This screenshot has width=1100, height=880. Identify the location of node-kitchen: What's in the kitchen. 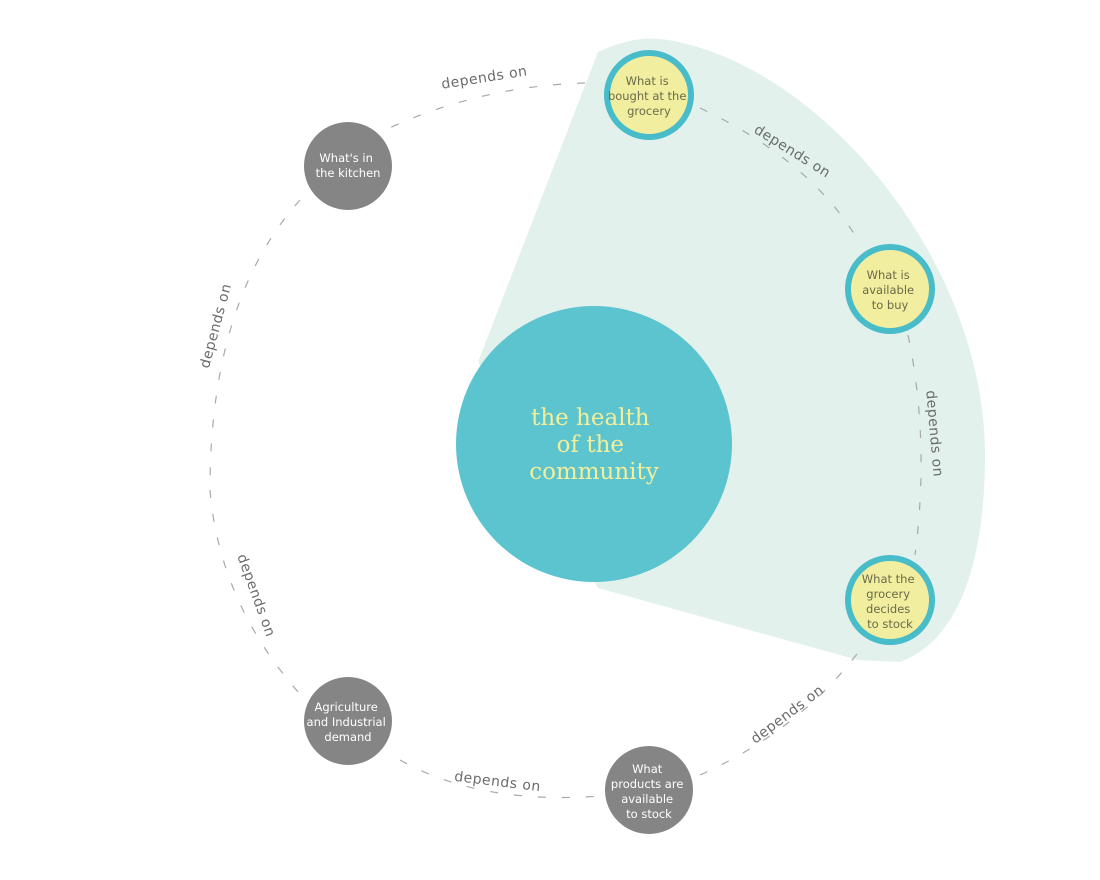
(348, 166).